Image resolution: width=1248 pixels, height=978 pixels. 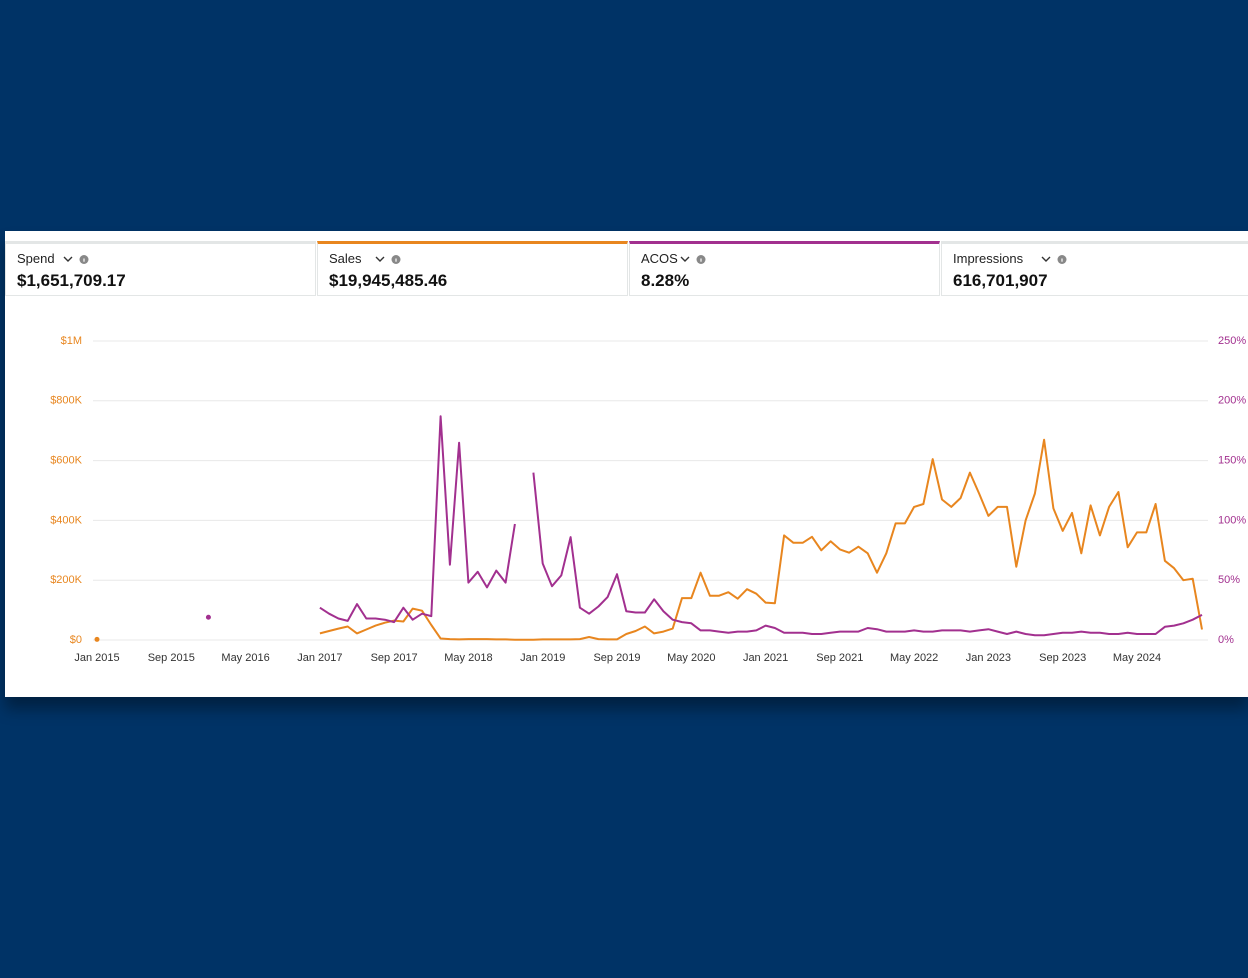 I want to click on x-tick-label: Jan 2019, so click(x=542, y=658).